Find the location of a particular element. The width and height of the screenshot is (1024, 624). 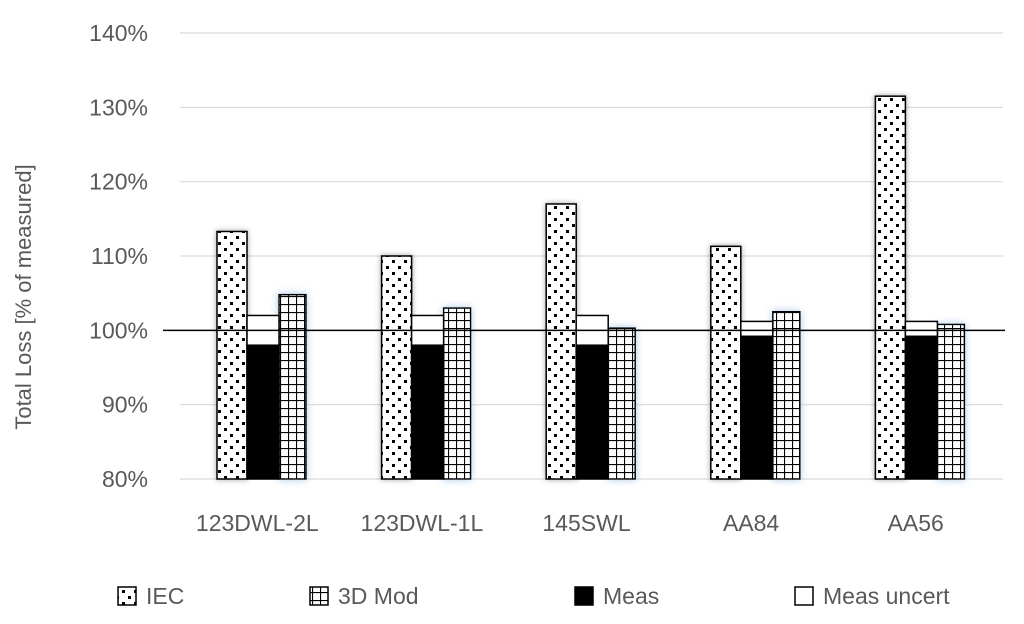

y-tick-label: 100% is located at coordinates (118, 330).